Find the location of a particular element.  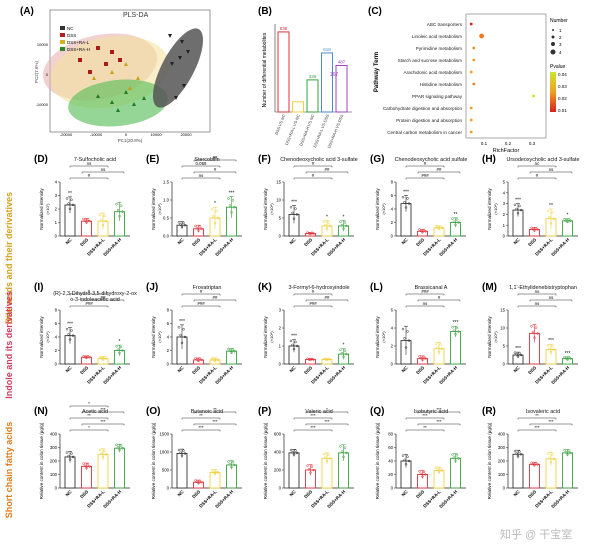

significance-star-0: *** is located at coordinates (294, 202).